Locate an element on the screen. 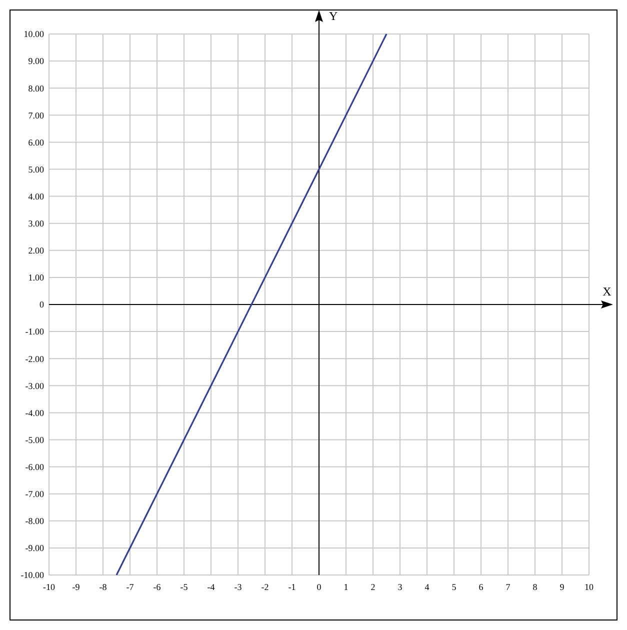 The height and width of the screenshot is (630, 627). y-tick-label: -2.00 is located at coordinates (34, 359).